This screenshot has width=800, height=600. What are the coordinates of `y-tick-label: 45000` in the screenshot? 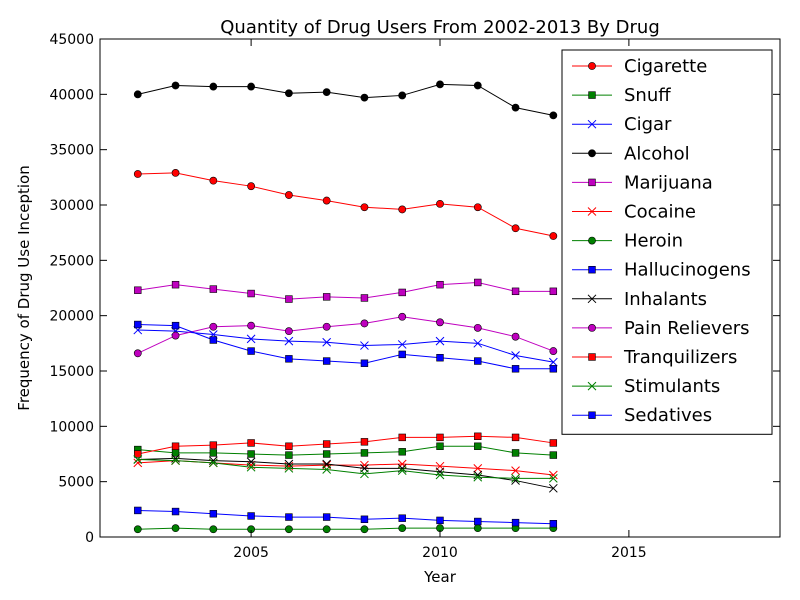 It's located at (71, 40).